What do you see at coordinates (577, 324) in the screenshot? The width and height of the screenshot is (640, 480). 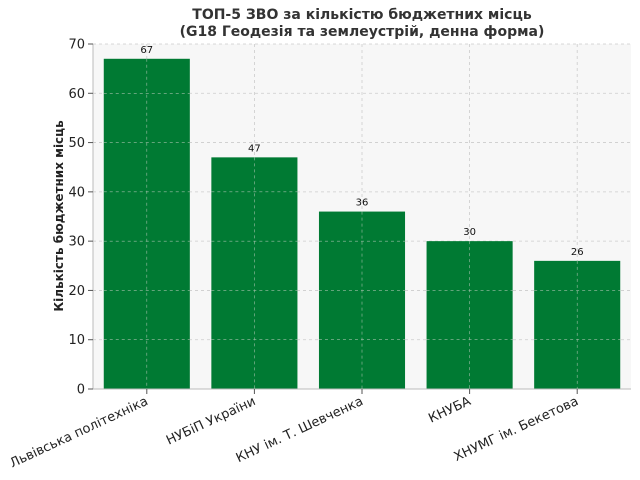 I see `bar` at bounding box center [577, 324].